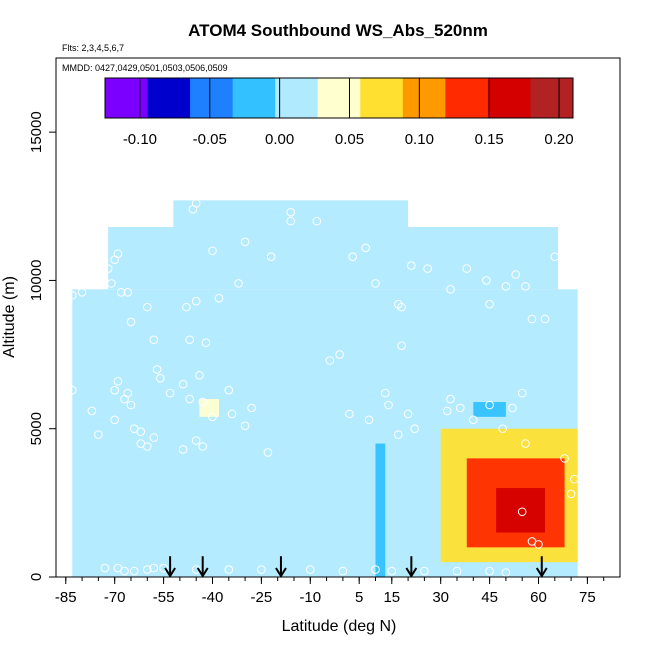  I want to click on y-tick-label: 5000, so click(36, 428).